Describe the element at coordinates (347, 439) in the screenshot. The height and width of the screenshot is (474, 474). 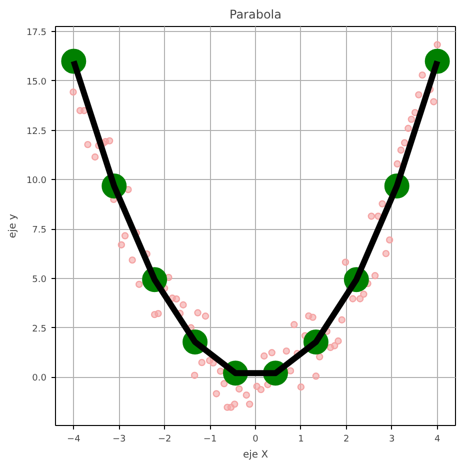
I see `x-tick-label: 2` at that location.